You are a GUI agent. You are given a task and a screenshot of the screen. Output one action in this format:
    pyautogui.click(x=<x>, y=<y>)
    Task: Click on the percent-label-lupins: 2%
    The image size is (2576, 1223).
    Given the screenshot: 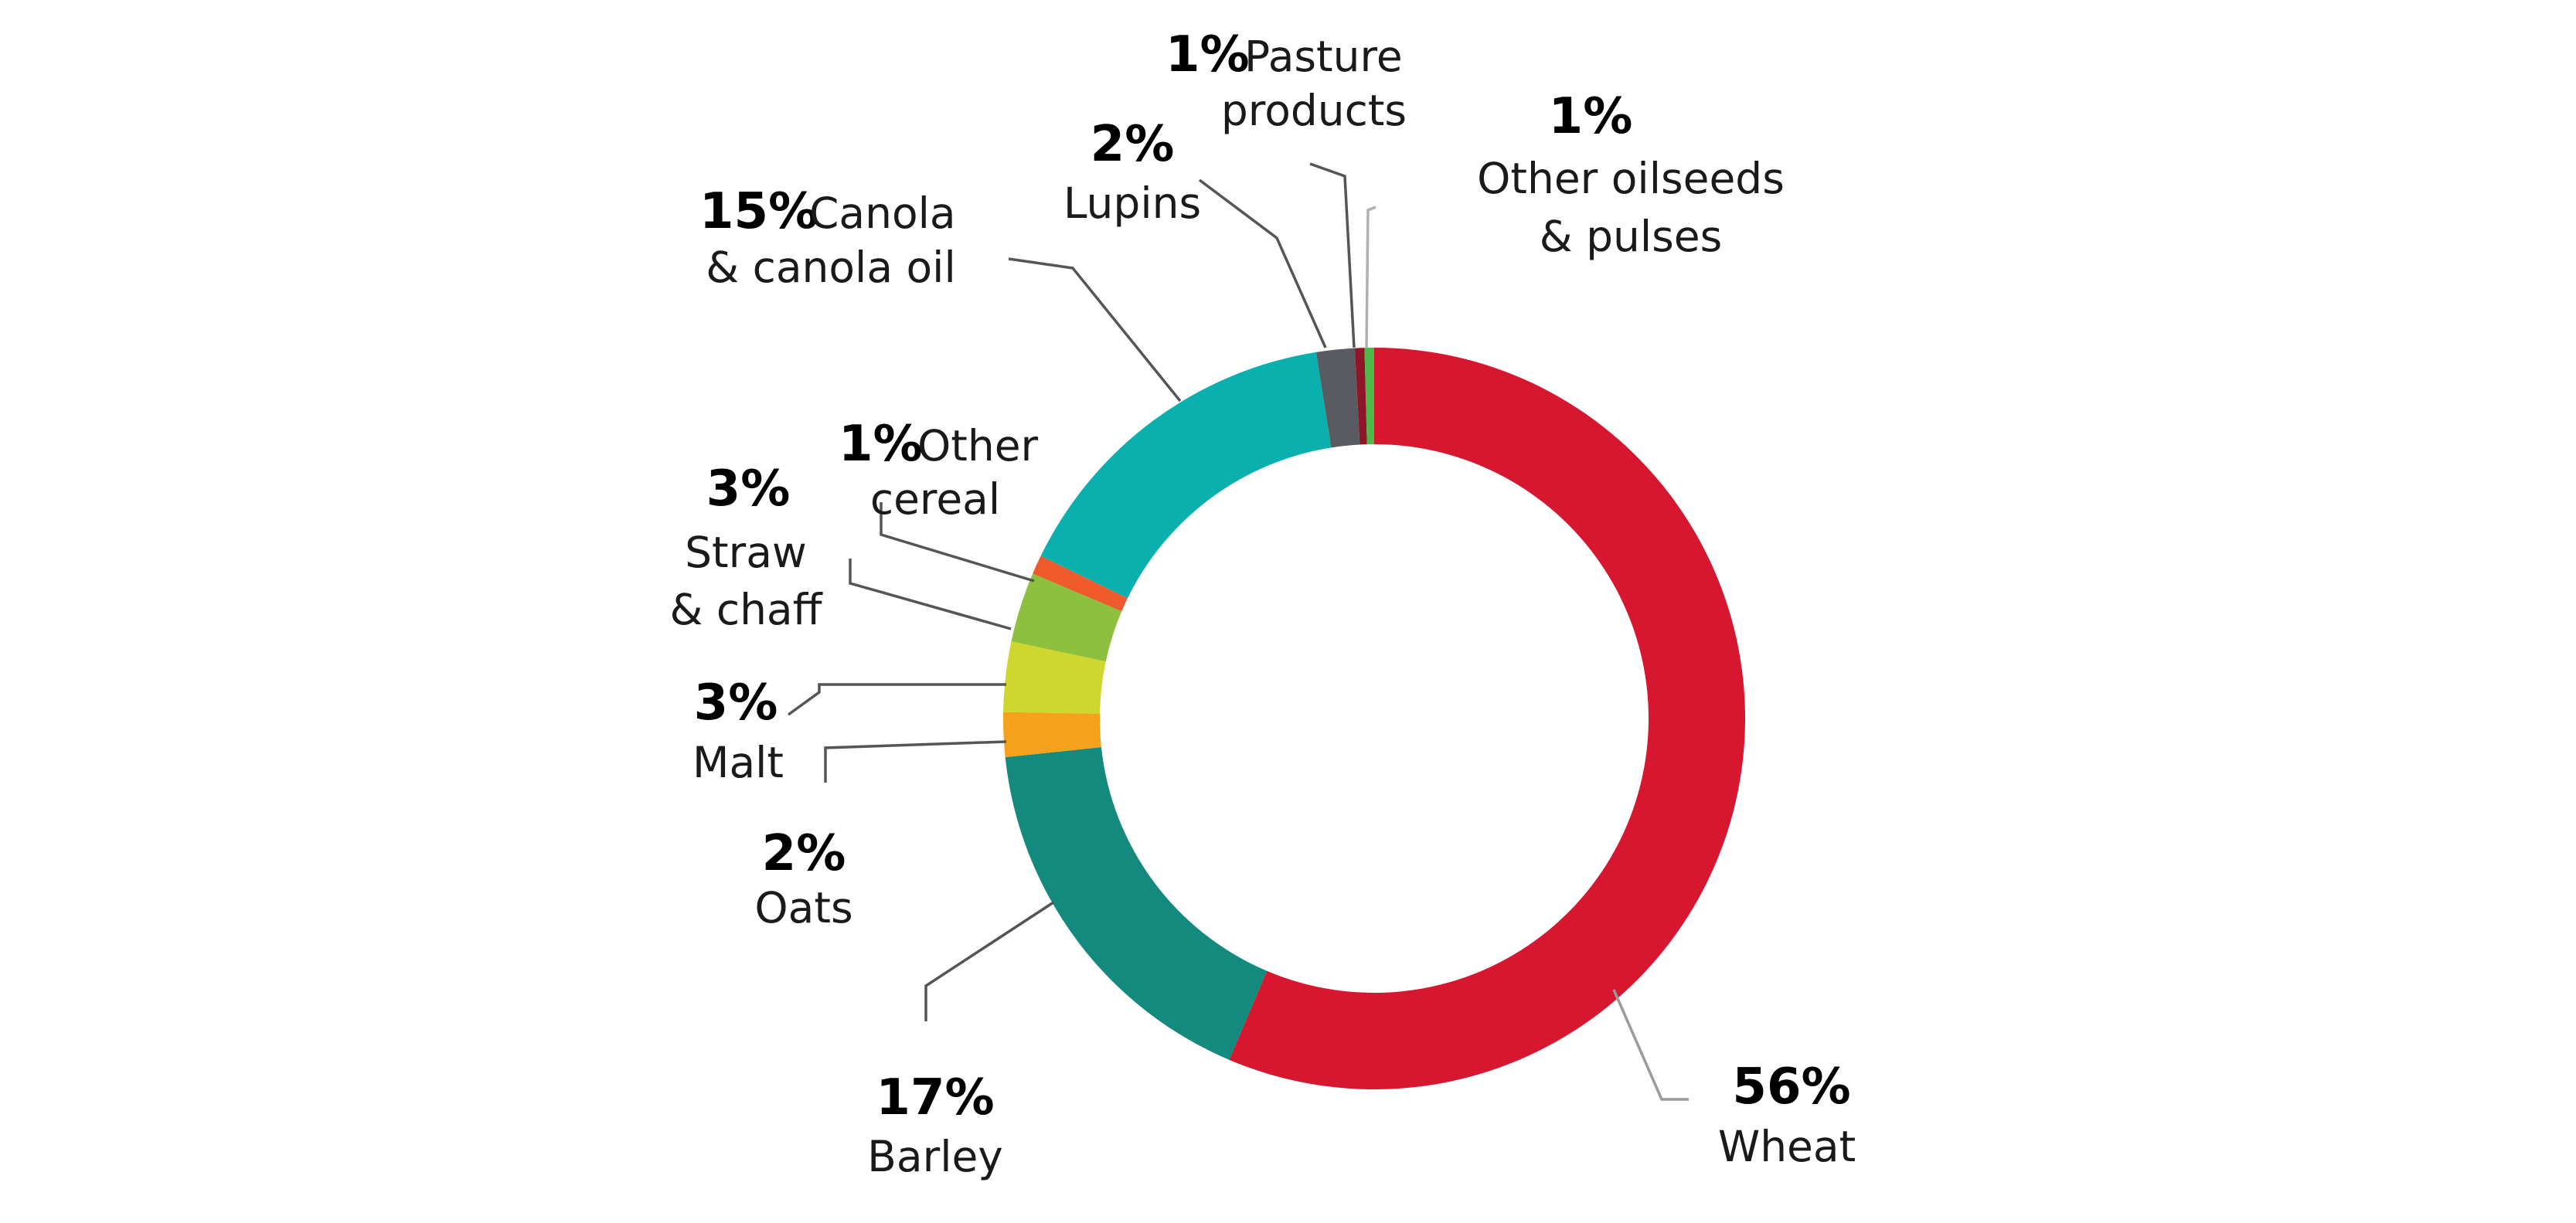 What is the action you would take?
    pyautogui.click(x=1133, y=144)
    